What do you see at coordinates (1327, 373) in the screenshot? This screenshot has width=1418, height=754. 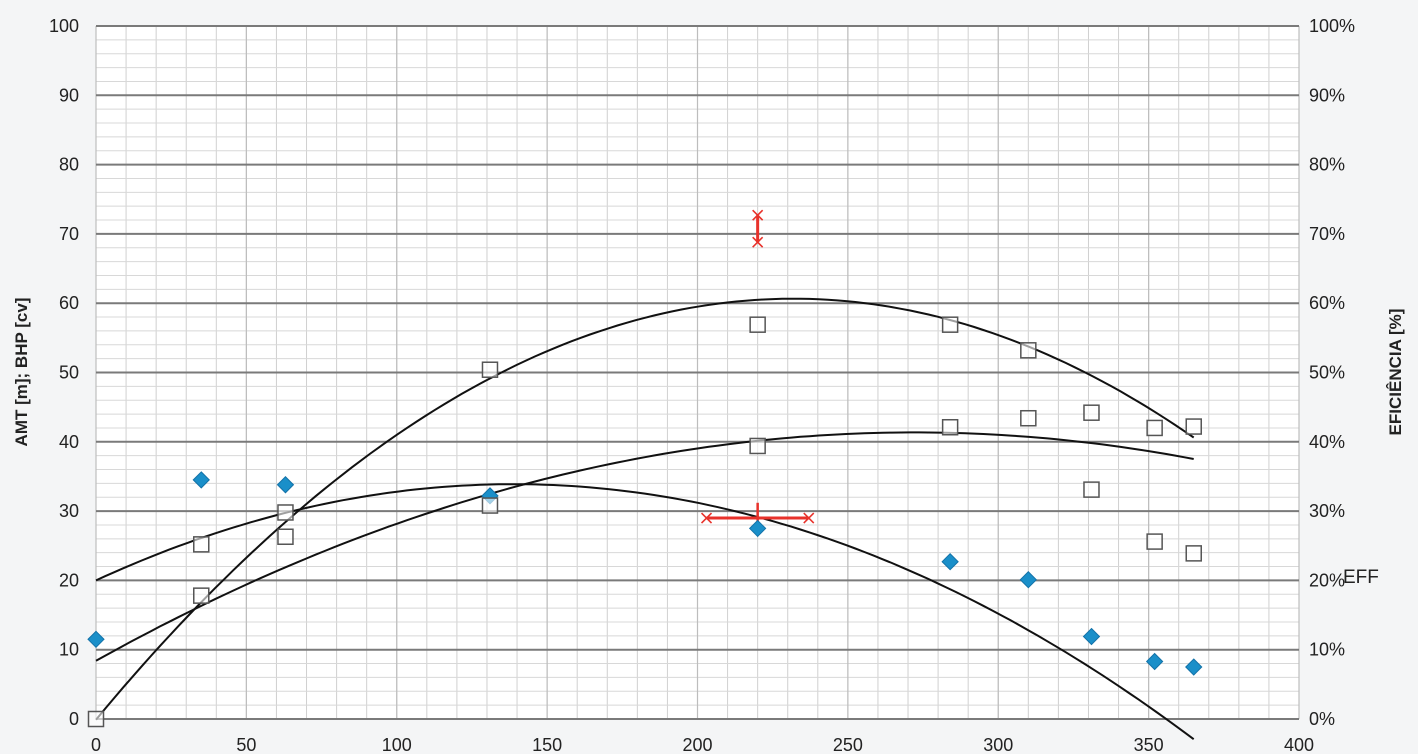 I see `y2-tick-label: 50%` at bounding box center [1327, 373].